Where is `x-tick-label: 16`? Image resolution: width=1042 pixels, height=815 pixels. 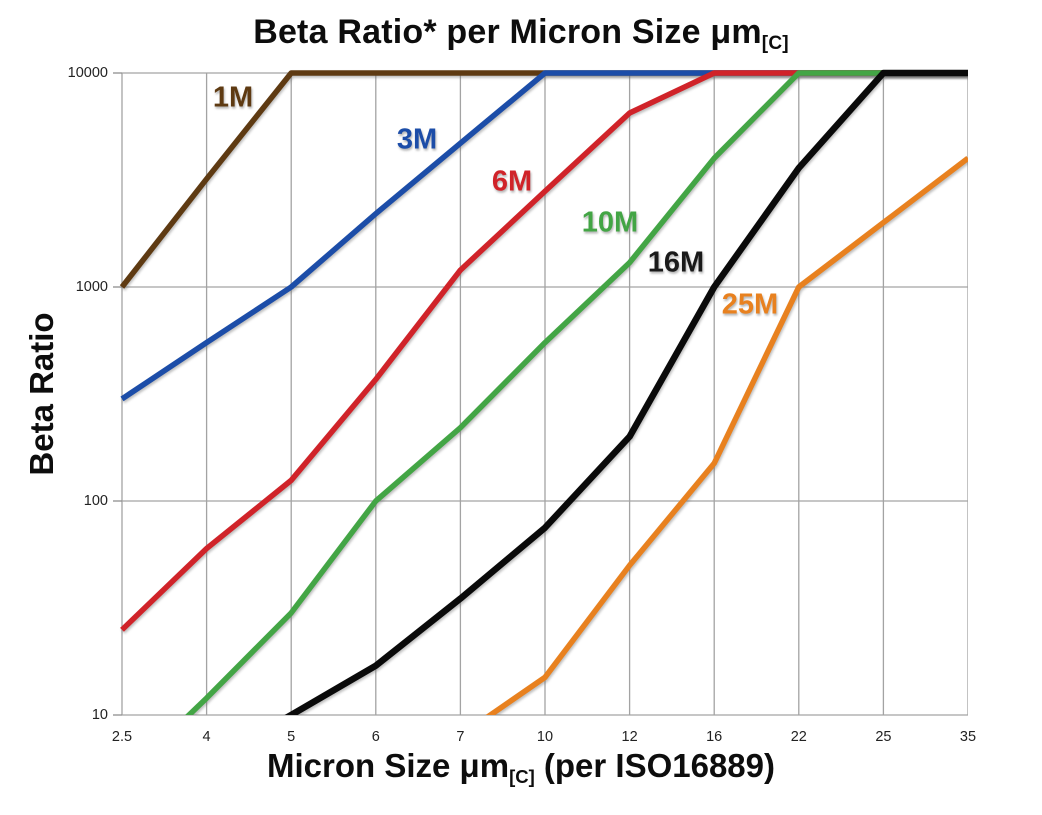
x-tick-label: 16 is located at coordinates (714, 737).